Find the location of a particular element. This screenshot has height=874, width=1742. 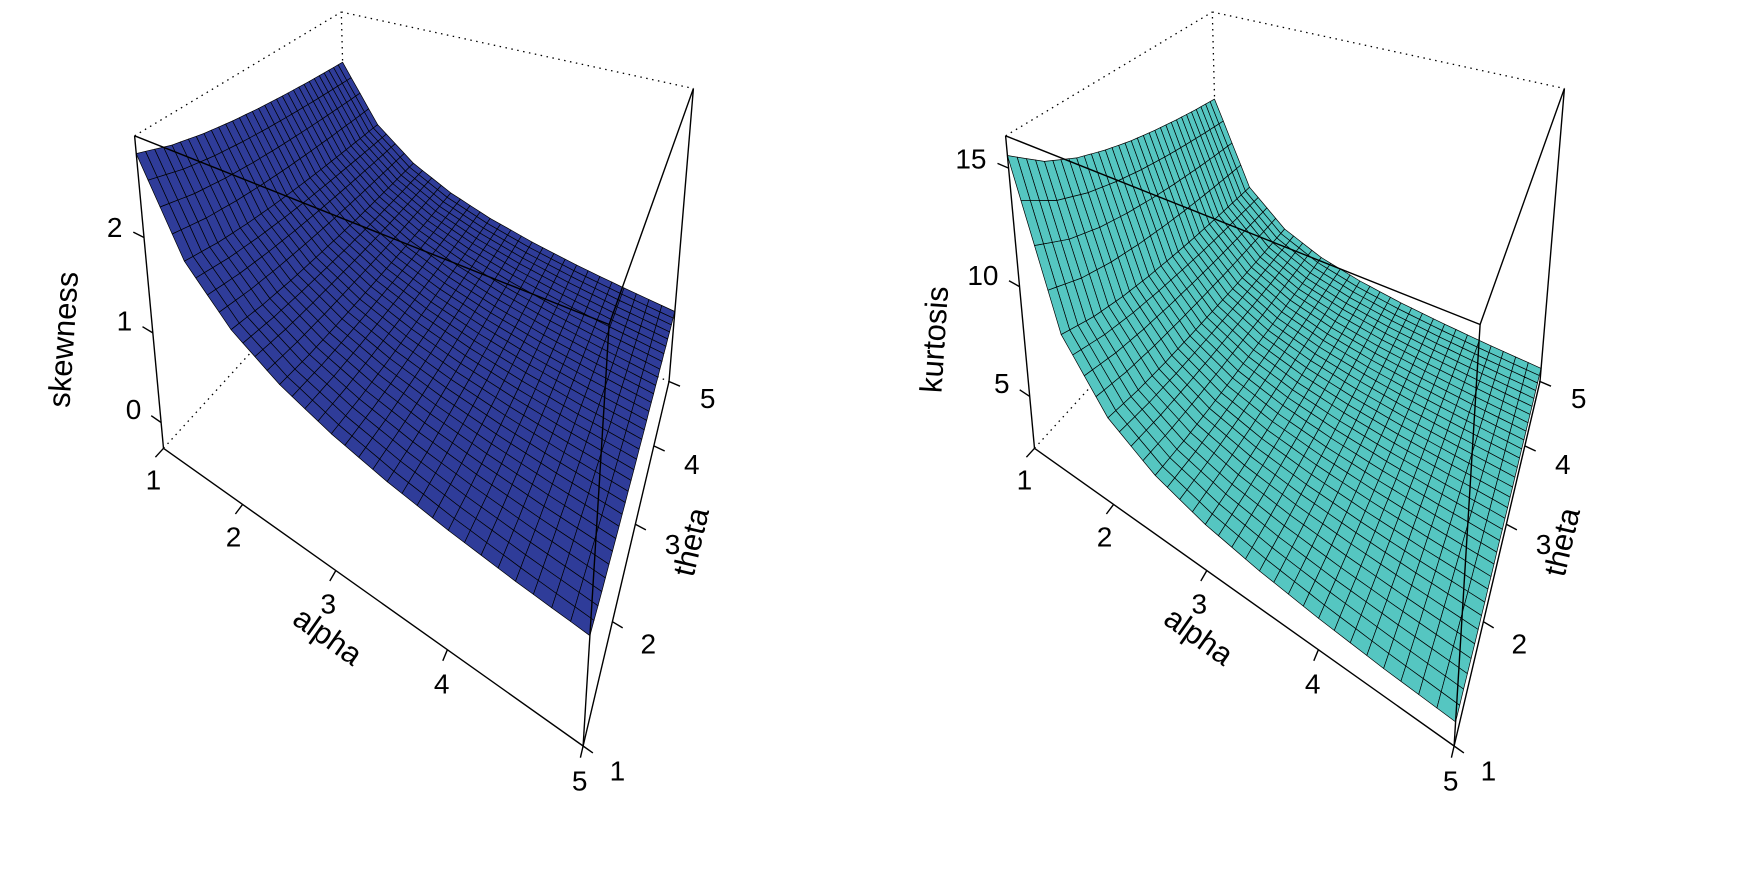

z-tick-label: 15 is located at coordinates (970, 159).